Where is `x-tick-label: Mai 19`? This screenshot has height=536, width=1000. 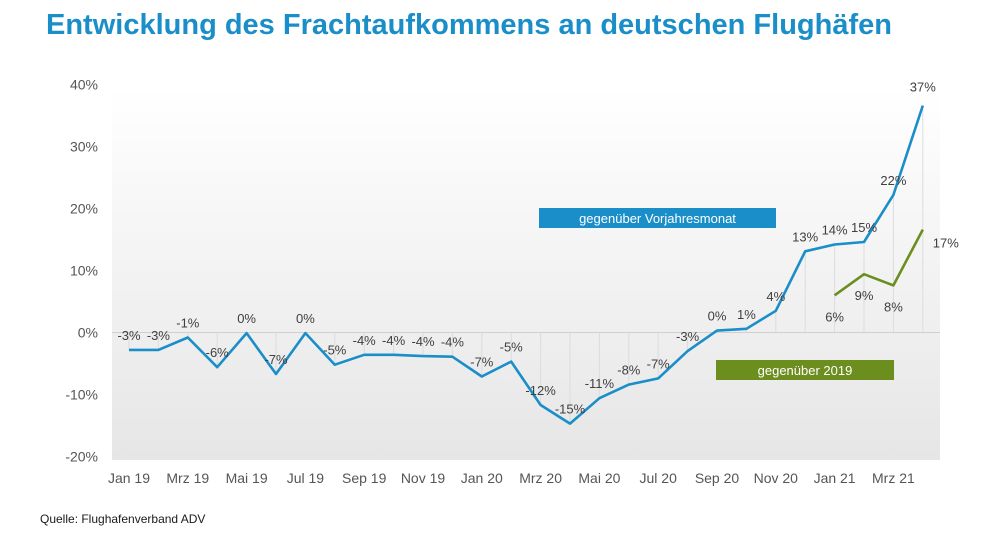
x-tick-label: Mai 19 is located at coordinates (247, 478).